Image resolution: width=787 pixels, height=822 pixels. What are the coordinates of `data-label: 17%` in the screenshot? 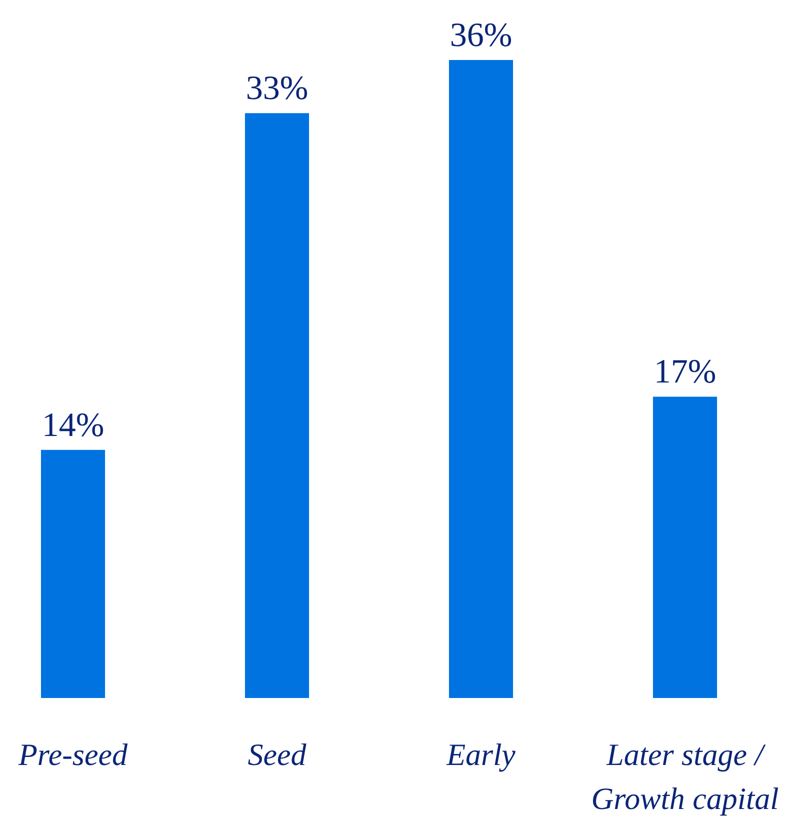 It's located at (685, 372).